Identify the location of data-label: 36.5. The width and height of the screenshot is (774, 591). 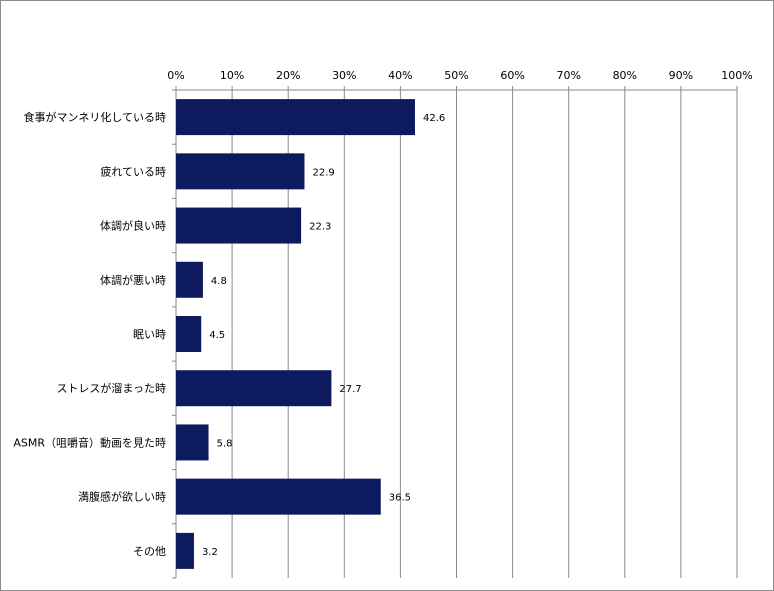
(400, 498).